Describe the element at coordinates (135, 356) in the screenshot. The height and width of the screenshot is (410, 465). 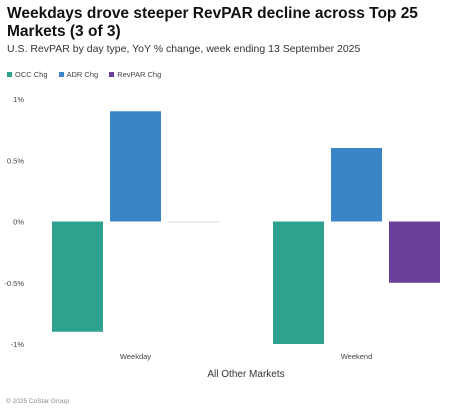
I see `x-tick-label: Weekday` at that location.